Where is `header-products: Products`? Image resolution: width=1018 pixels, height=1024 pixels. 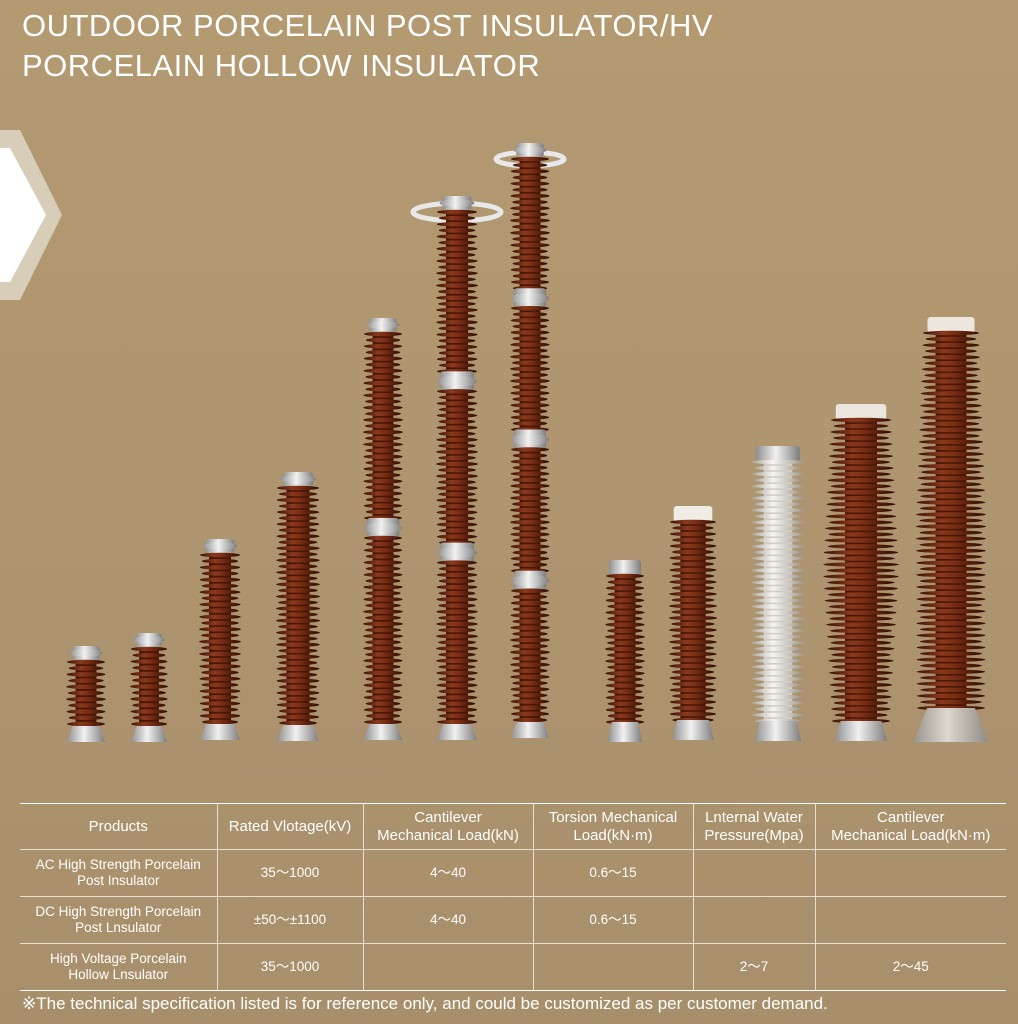 header-products: Products is located at coordinates (119, 826).